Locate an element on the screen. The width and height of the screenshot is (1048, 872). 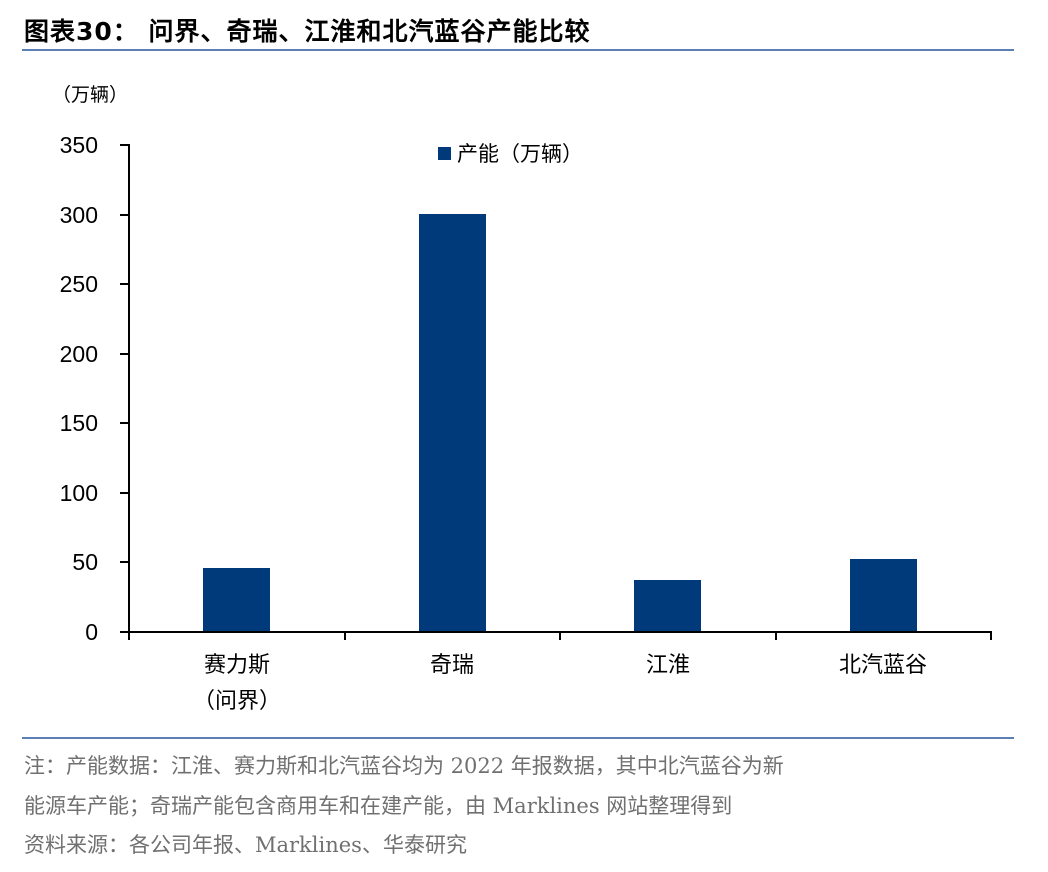
legend: 产能（万辆） is located at coordinates (510, 153).